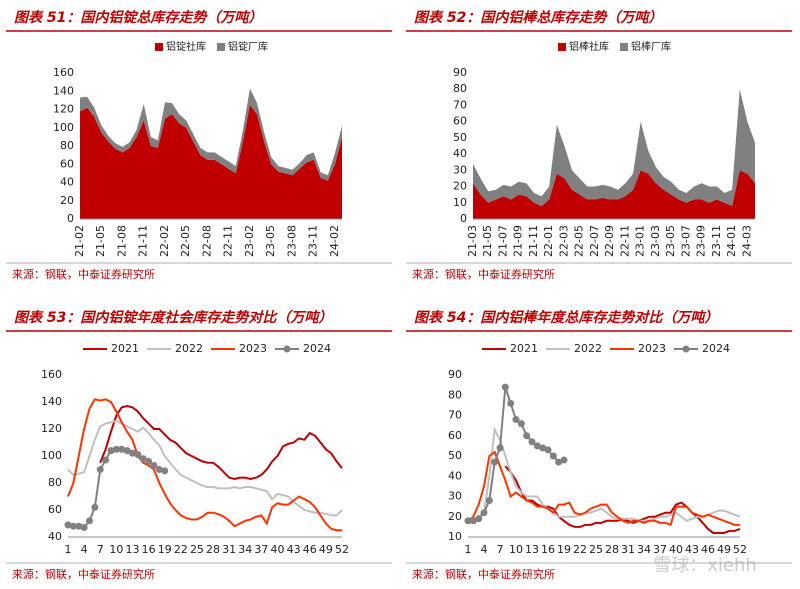 Image resolution: width=800 pixels, height=589 pixels. I want to click on legend-marker, so click(686, 349).